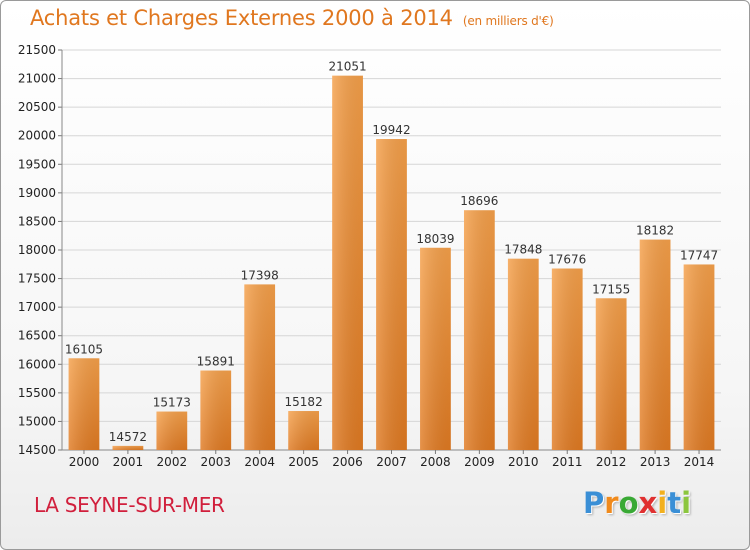  Describe the element at coordinates (172, 403) in the screenshot. I see `value-label: 15173` at that location.